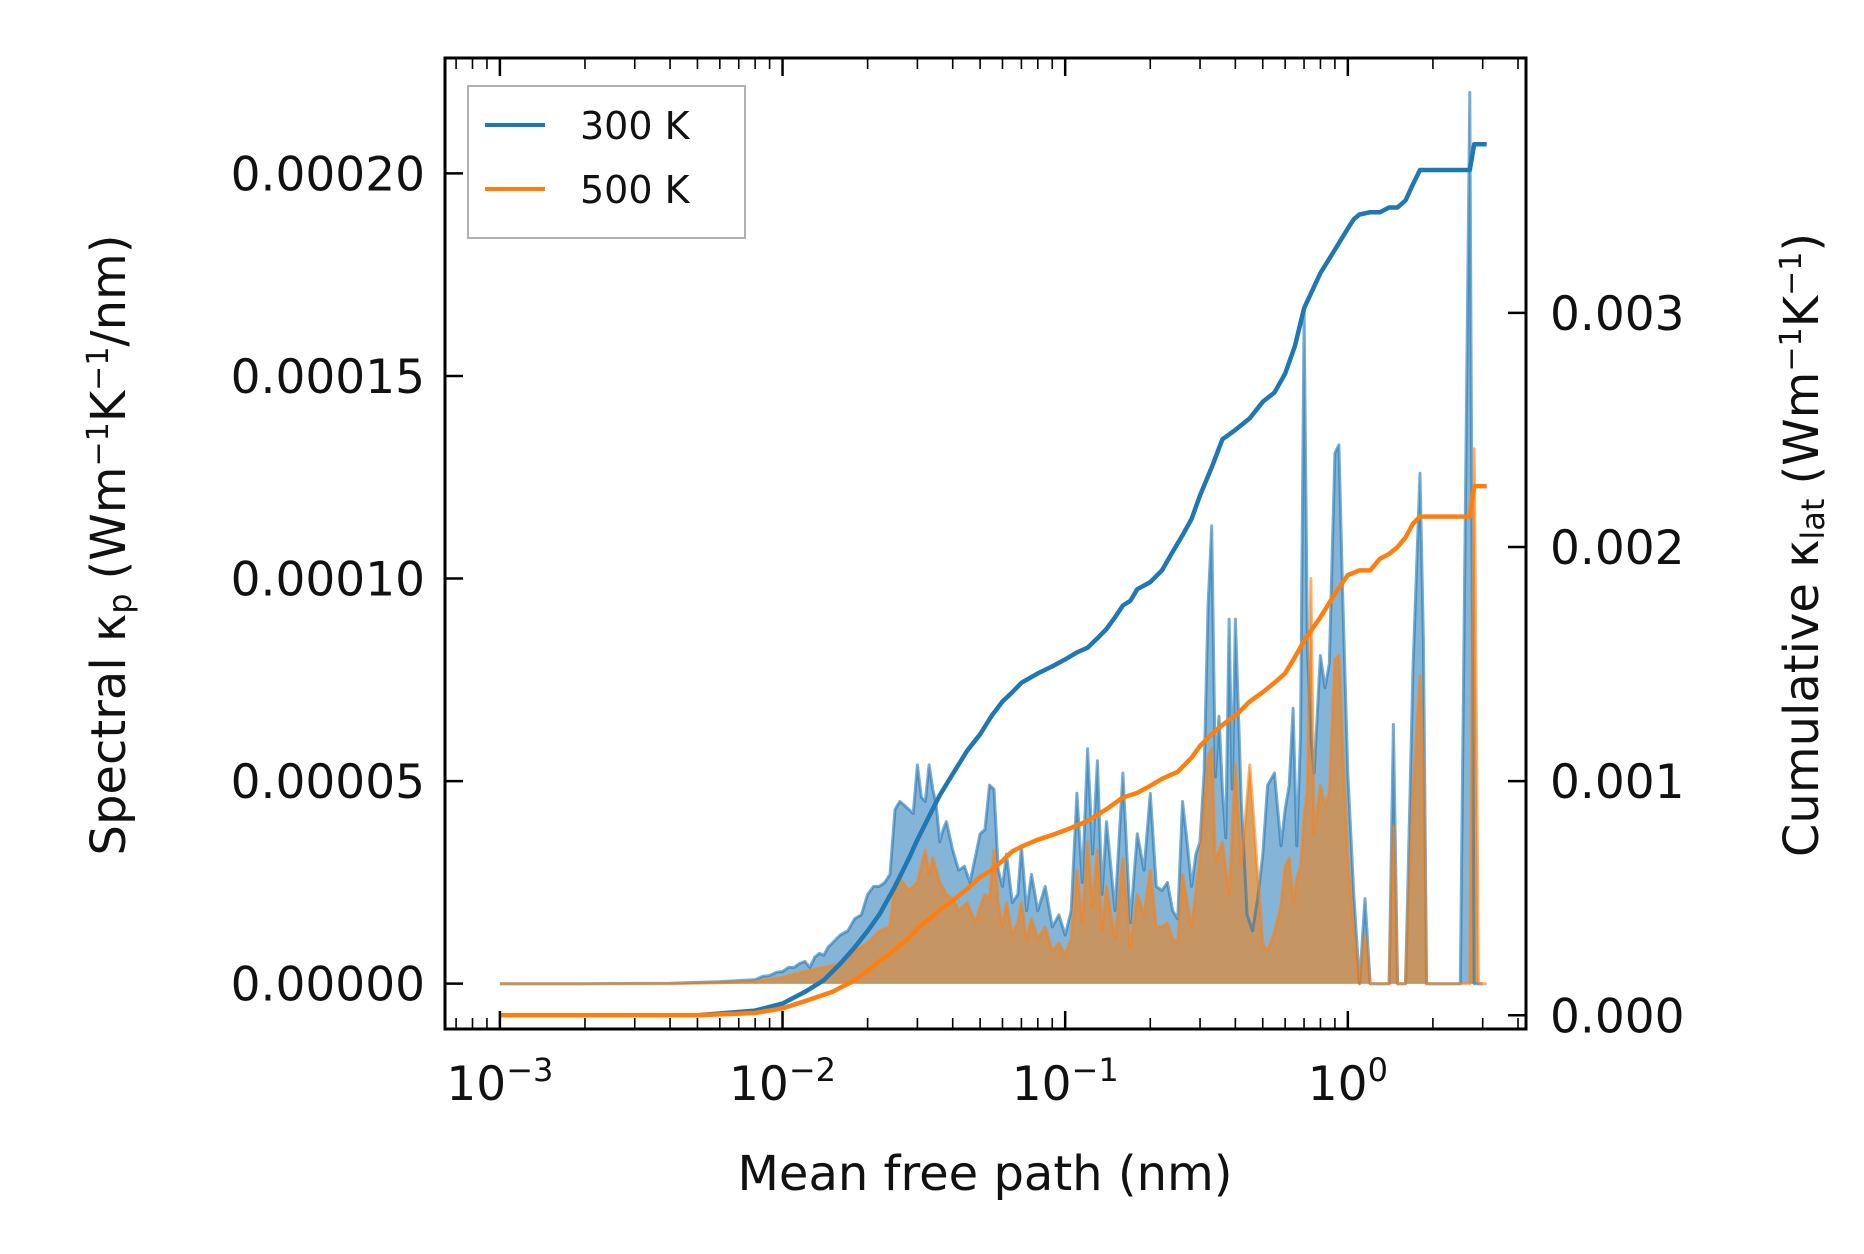 This screenshot has height=1254, width=1864. What do you see at coordinates (1617, 314) in the screenshot?
I see `y-right-tick-label: 0.003` at bounding box center [1617, 314].